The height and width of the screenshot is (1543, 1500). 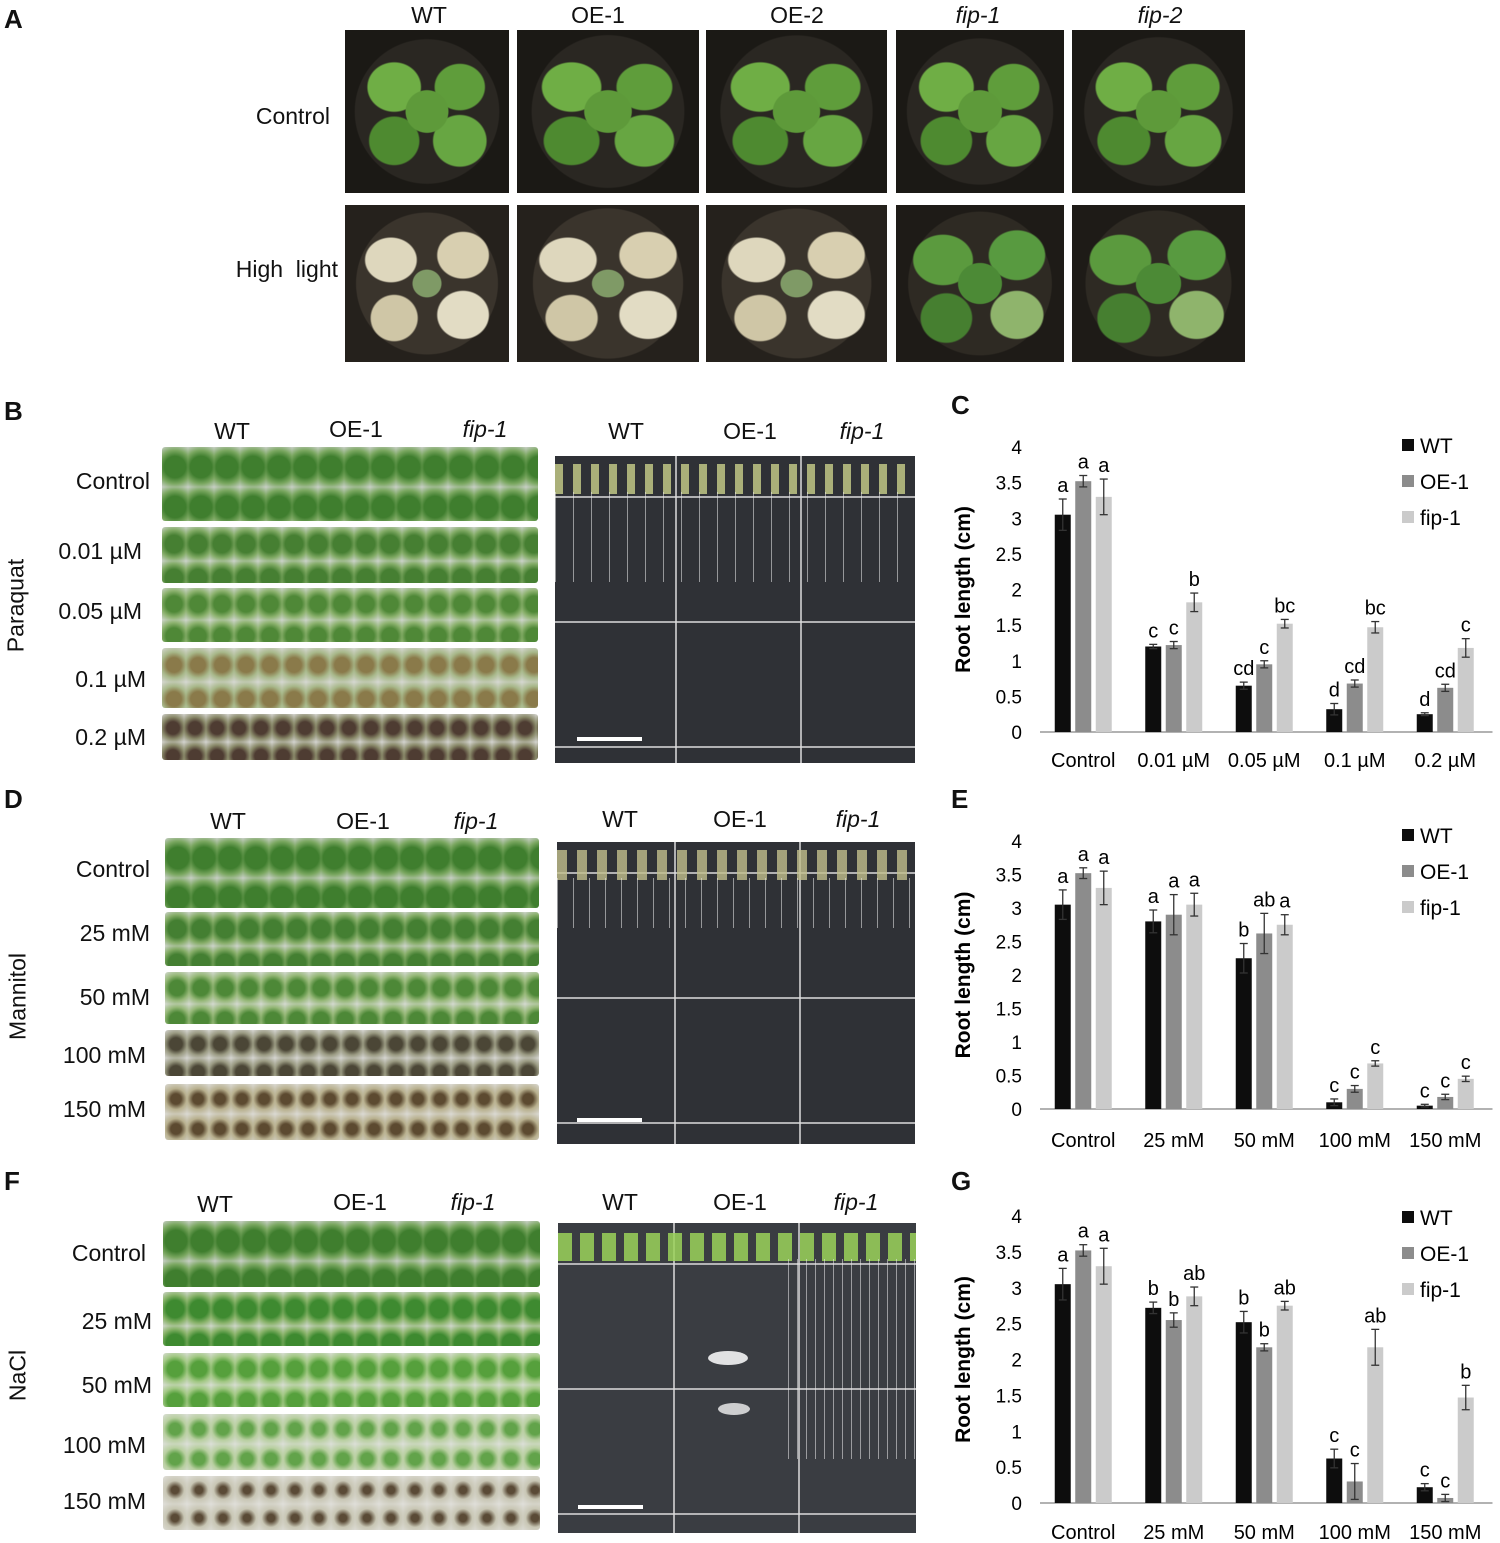 What do you see at coordinates (1354, 667) in the screenshot?
I see `significance-letter: cd` at bounding box center [1354, 667].